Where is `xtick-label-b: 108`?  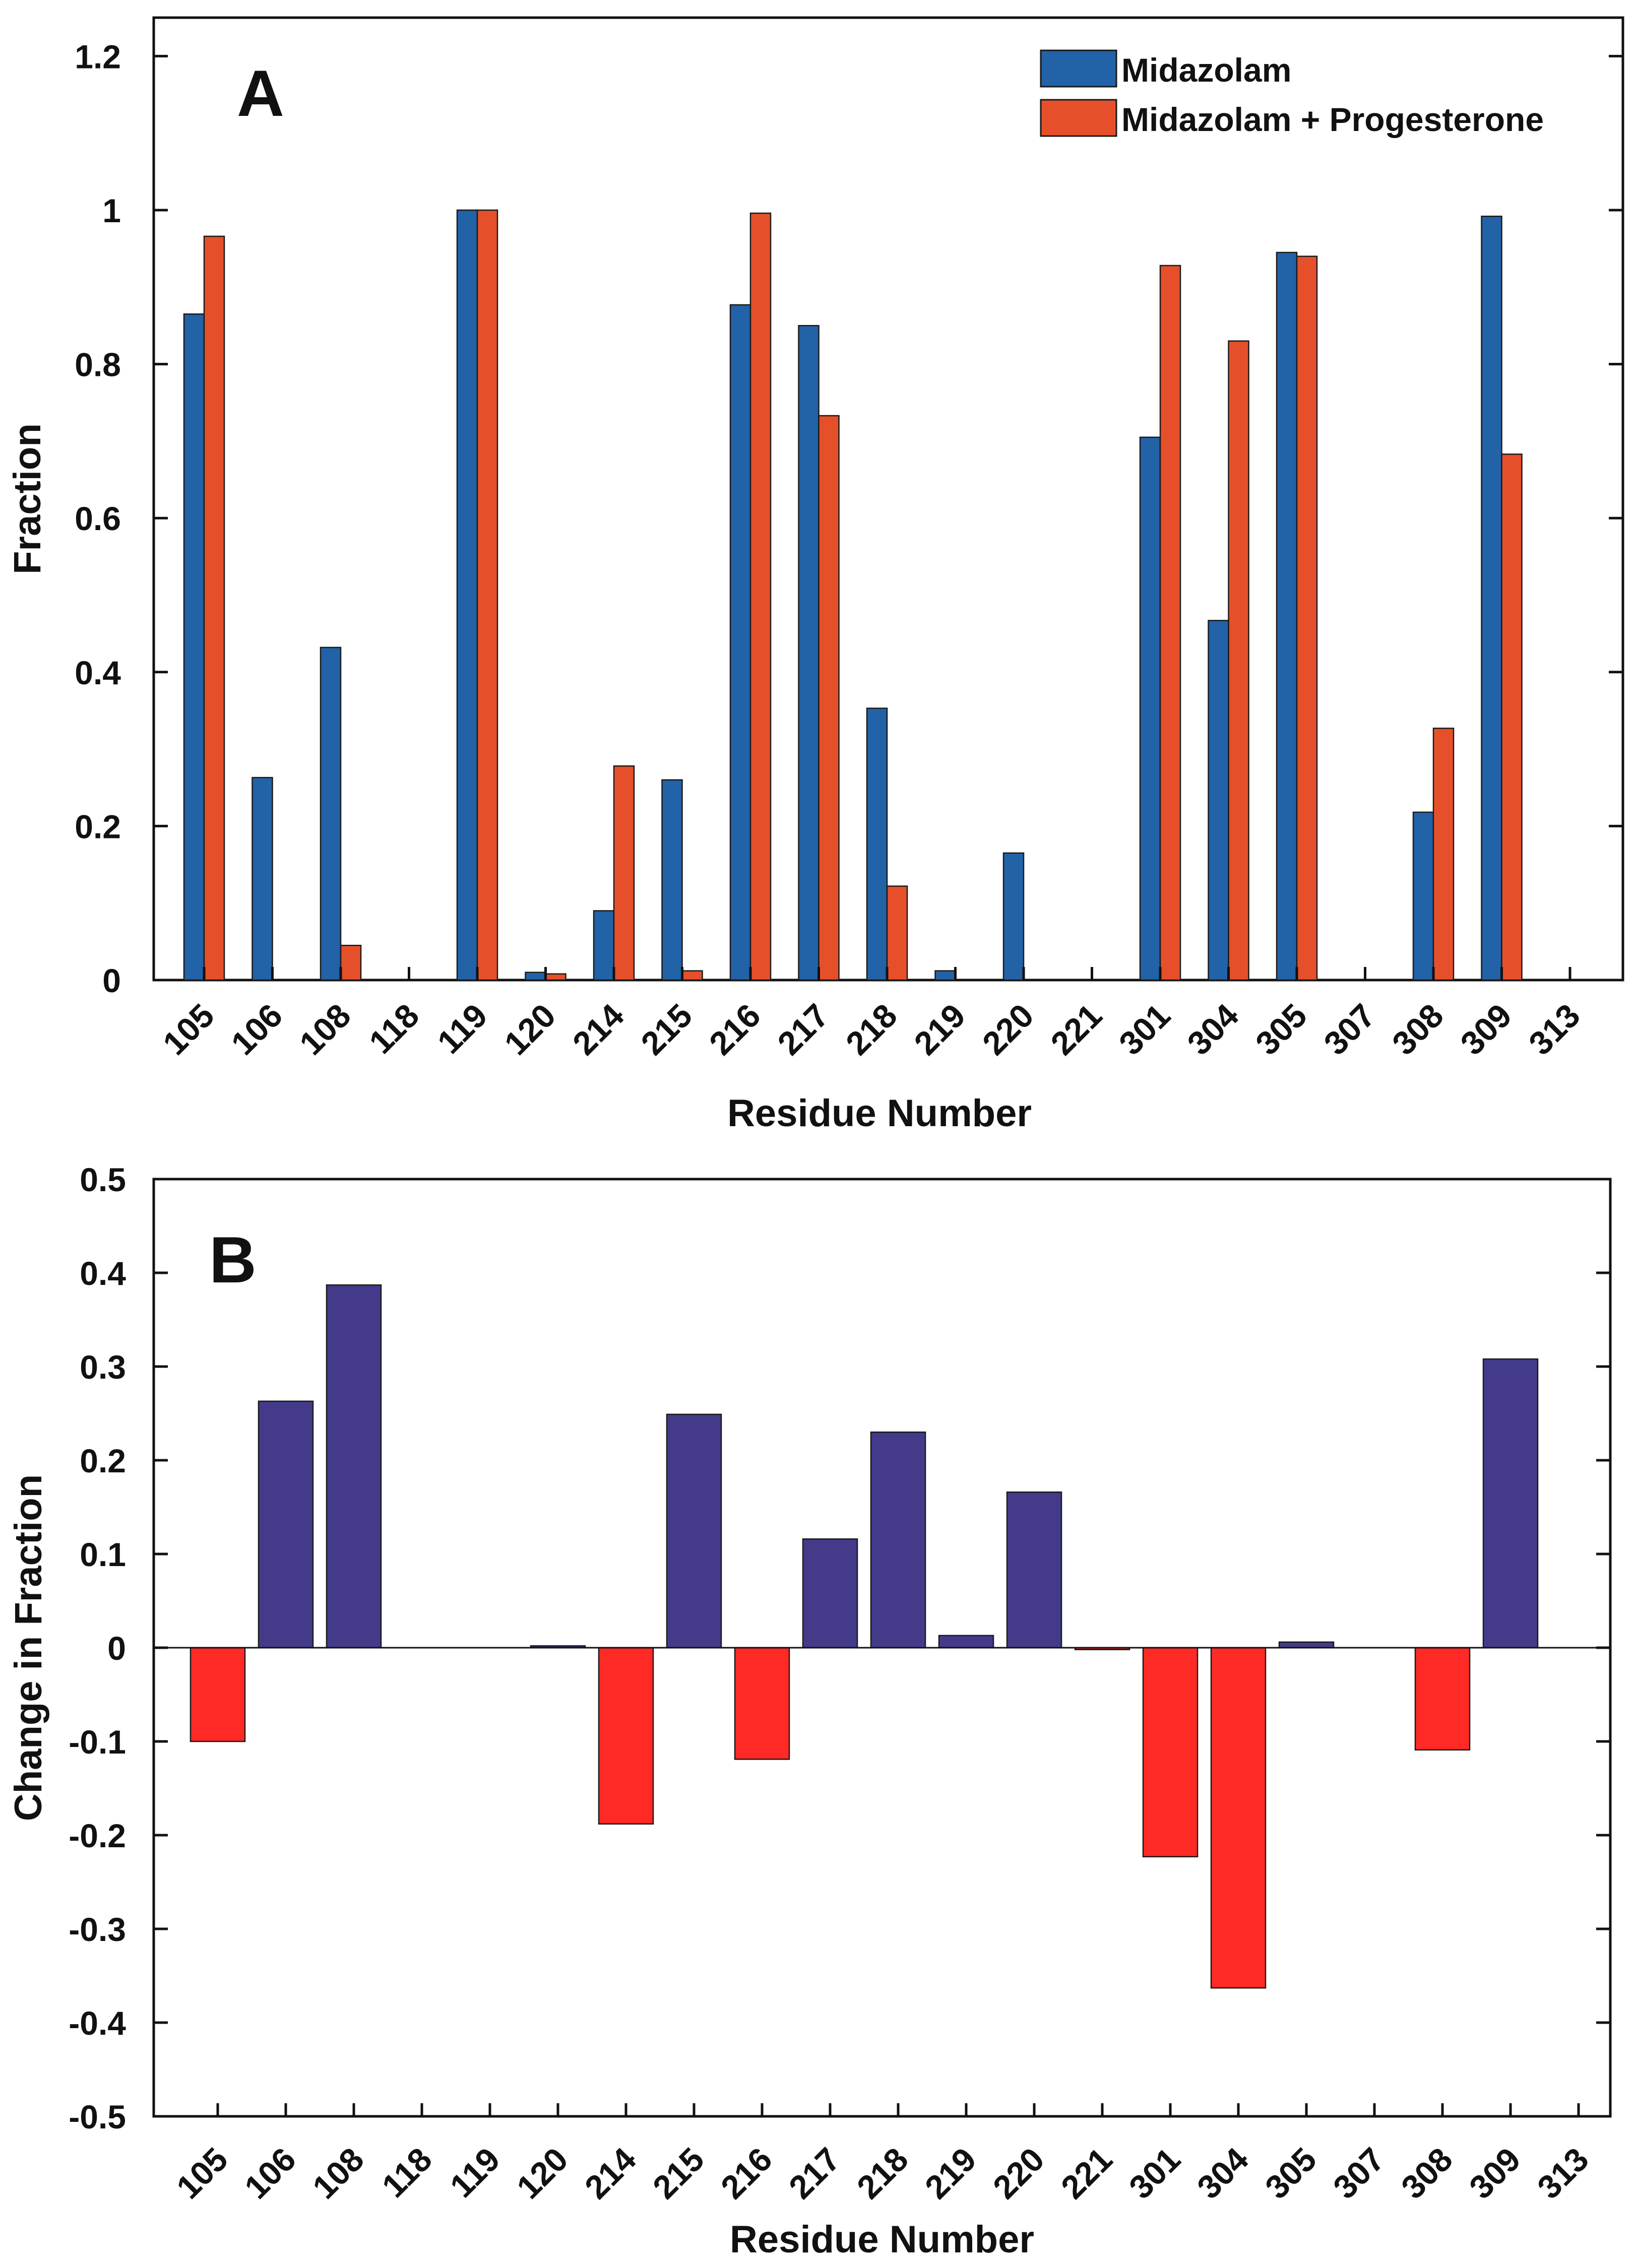 xtick-label-b: 108 is located at coordinates (338, 2173).